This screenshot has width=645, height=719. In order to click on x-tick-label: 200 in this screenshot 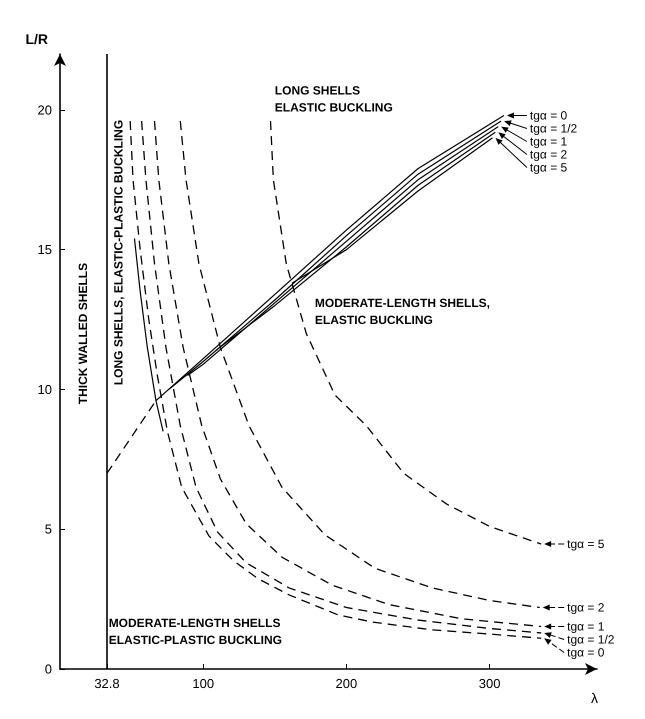, I will do `click(347, 683)`.